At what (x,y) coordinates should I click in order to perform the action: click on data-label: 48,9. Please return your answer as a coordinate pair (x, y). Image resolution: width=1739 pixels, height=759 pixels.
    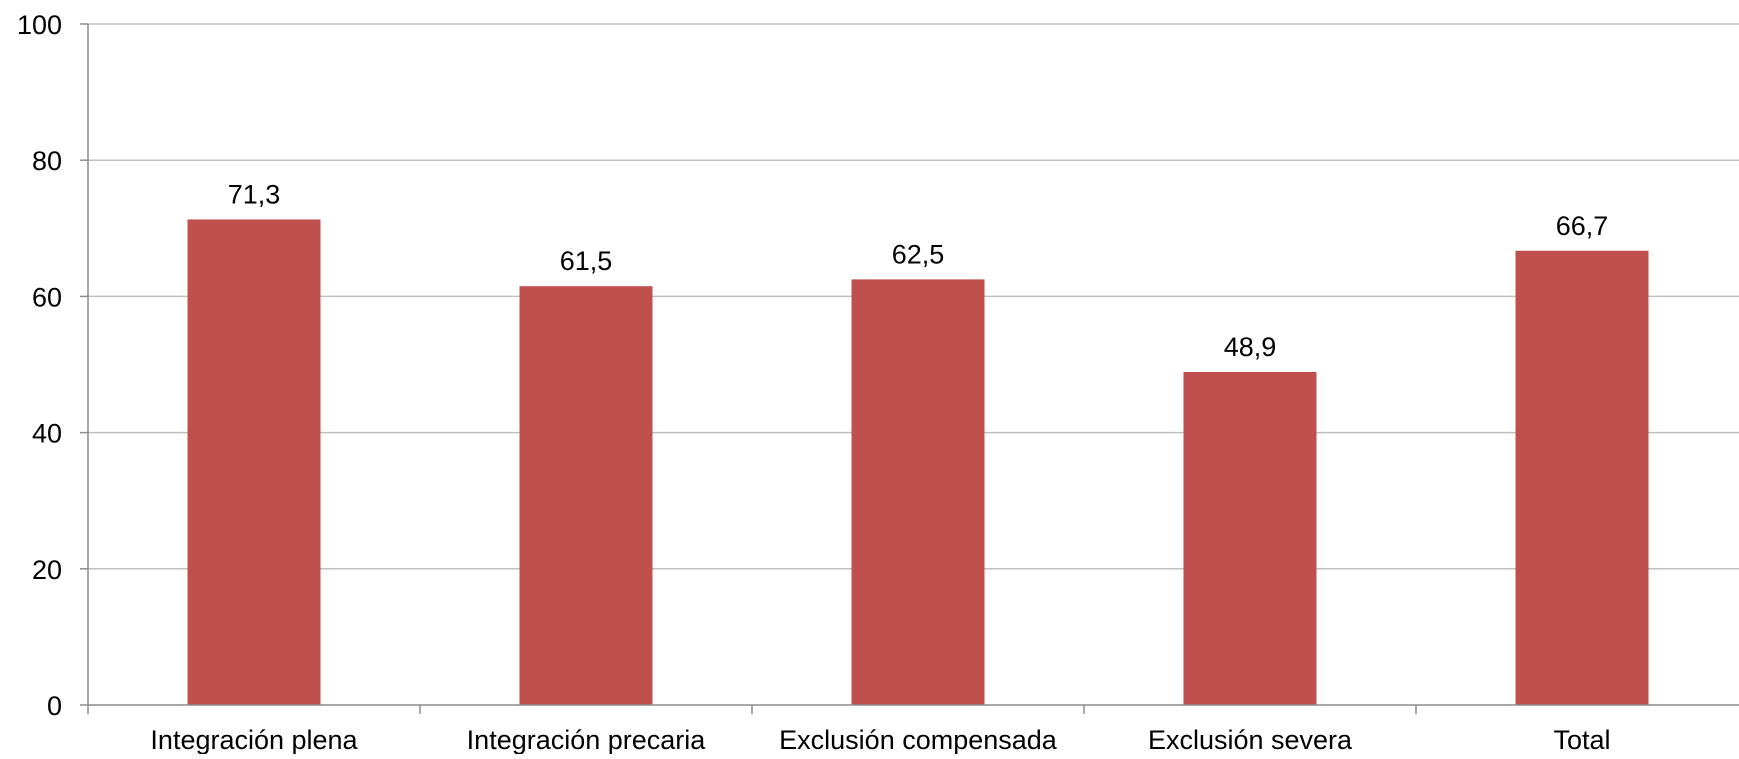
    Looking at the image, I should click on (1250, 347).